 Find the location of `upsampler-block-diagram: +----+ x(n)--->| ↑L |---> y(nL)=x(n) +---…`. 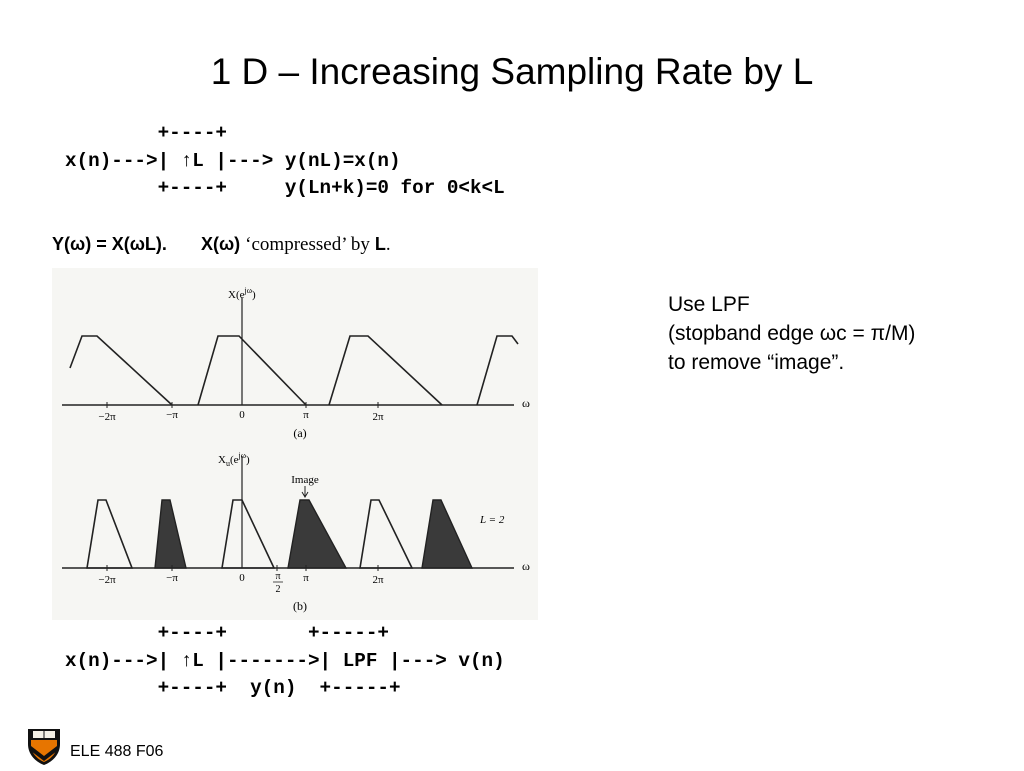

upsampler-block-diagram: +----+ x(n)--->| ↑L |---> y(nL)=x(n) +---… is located at coordinates (285, 161).